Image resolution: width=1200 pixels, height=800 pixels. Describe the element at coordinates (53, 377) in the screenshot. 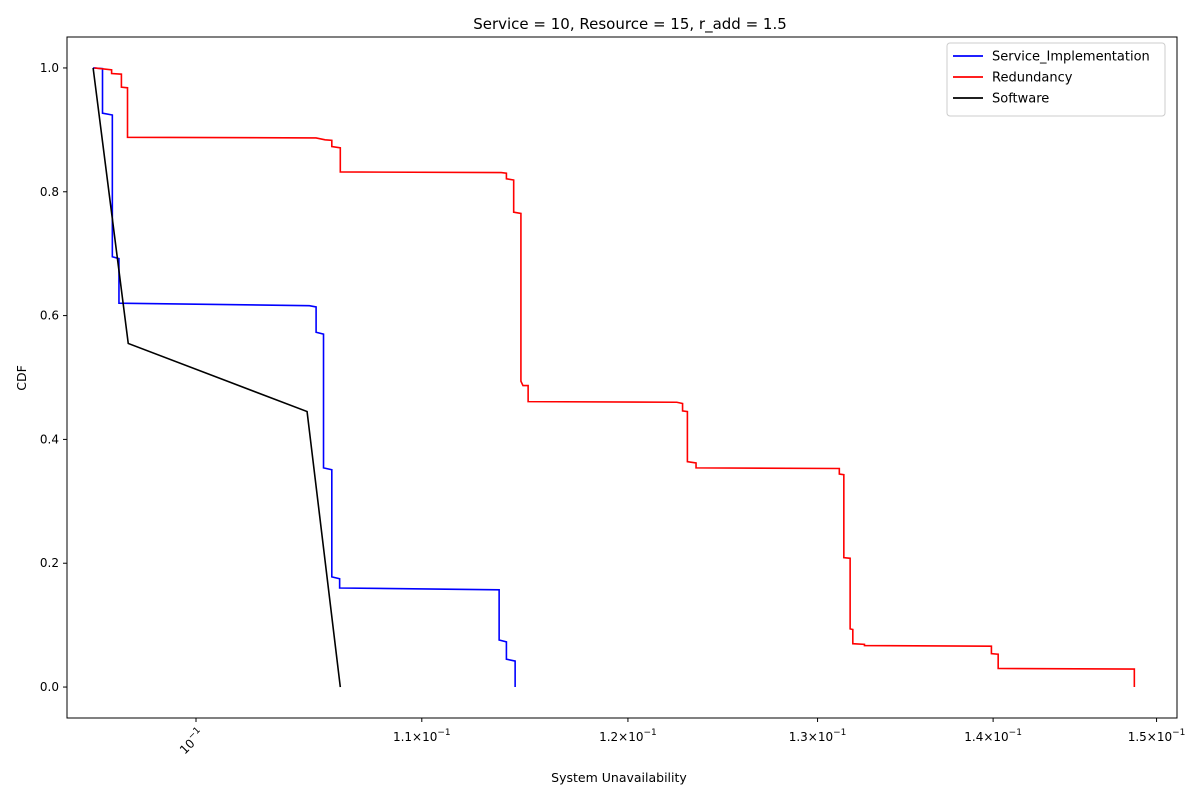

I see `y-axis: 0.0 0.2 0.4 0.6 0.8 1.0` at that location.